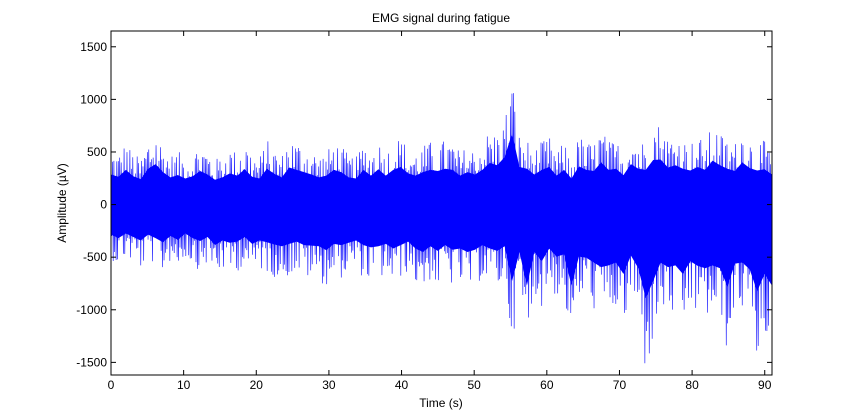 This screenshot has width=853, height=420. What do you see at coordinates (475, 385) in the screenshot?
I see `x-tick-label: 50` at bounding box center [475, 385].